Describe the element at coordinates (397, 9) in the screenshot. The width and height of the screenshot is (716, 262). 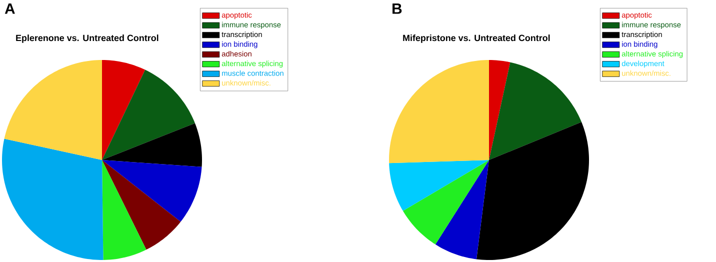
I see `text: B` at that location.